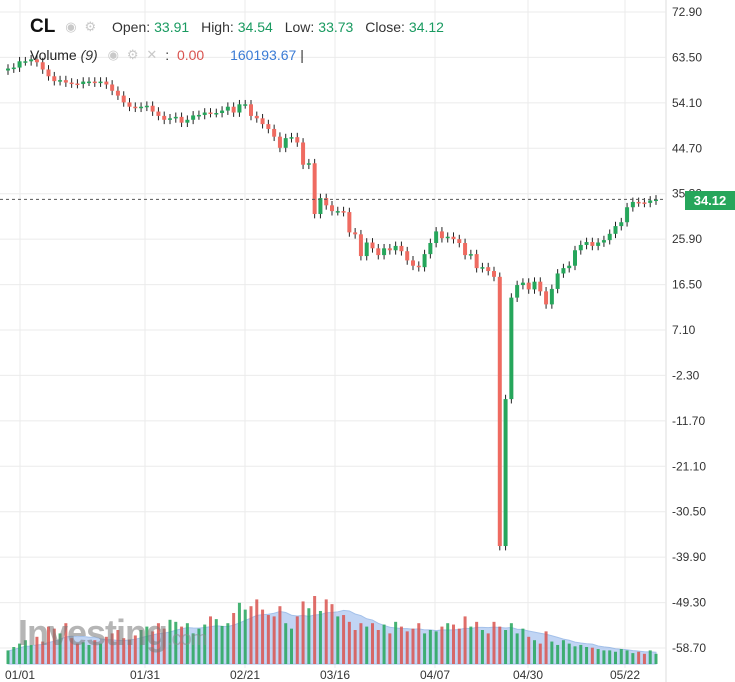 The height and width of the screenshot is (682, 735). I want to click on volume-legend: Volume (9) ◉ ⚙ ✕ : 0.00 160193.67 |, so click(167, 54).